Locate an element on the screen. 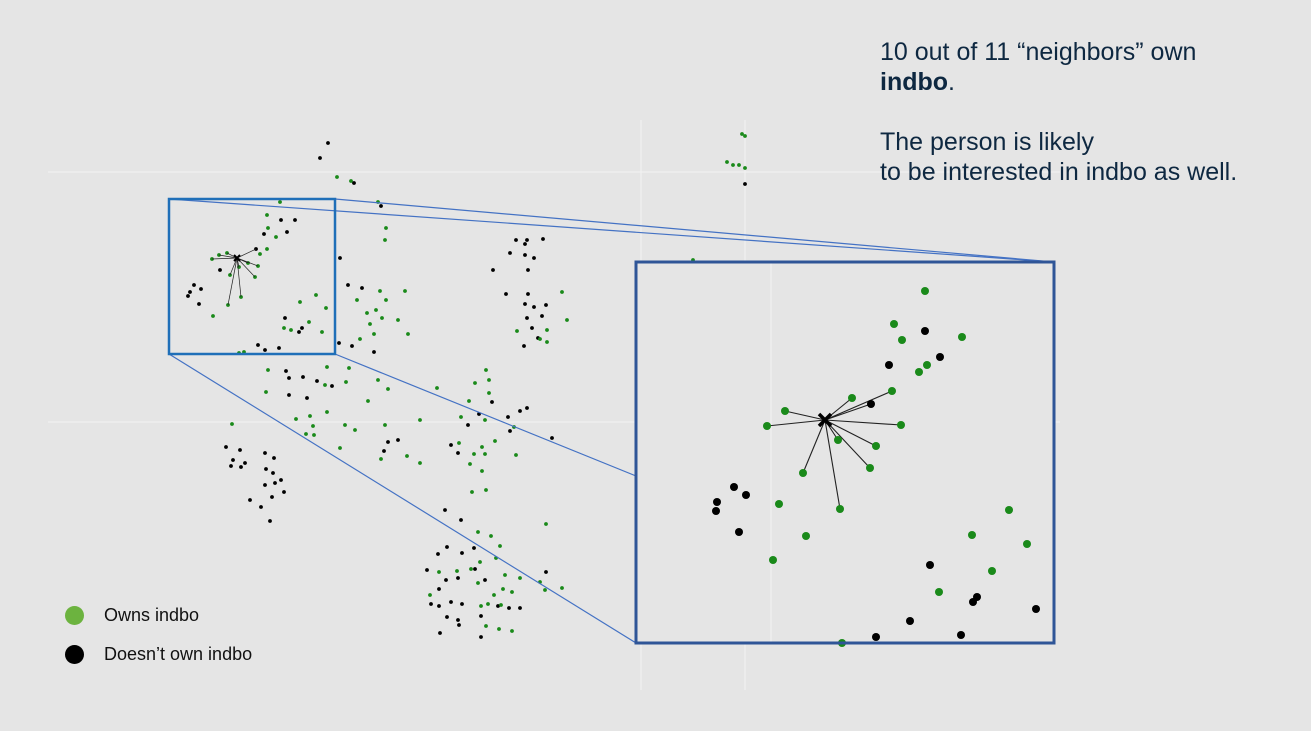 Image resolution: width=1311 pixels, height=731 pixels. headline-product-name: indbo is located at coordinates (914, 82).